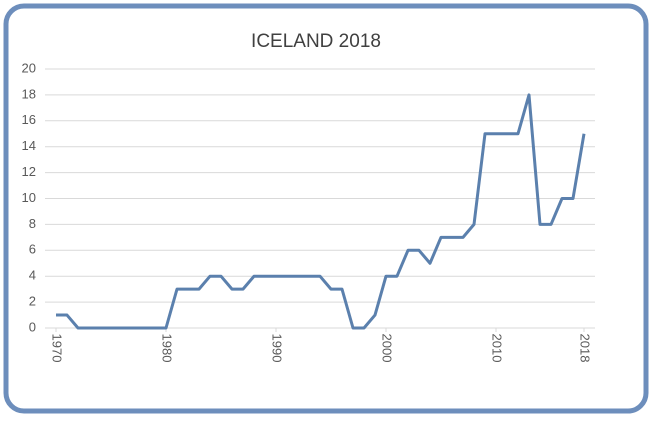  Describe the element at coordinates (585, 348) in the screenshot. I see `x-tick-label: 2018` at that location.